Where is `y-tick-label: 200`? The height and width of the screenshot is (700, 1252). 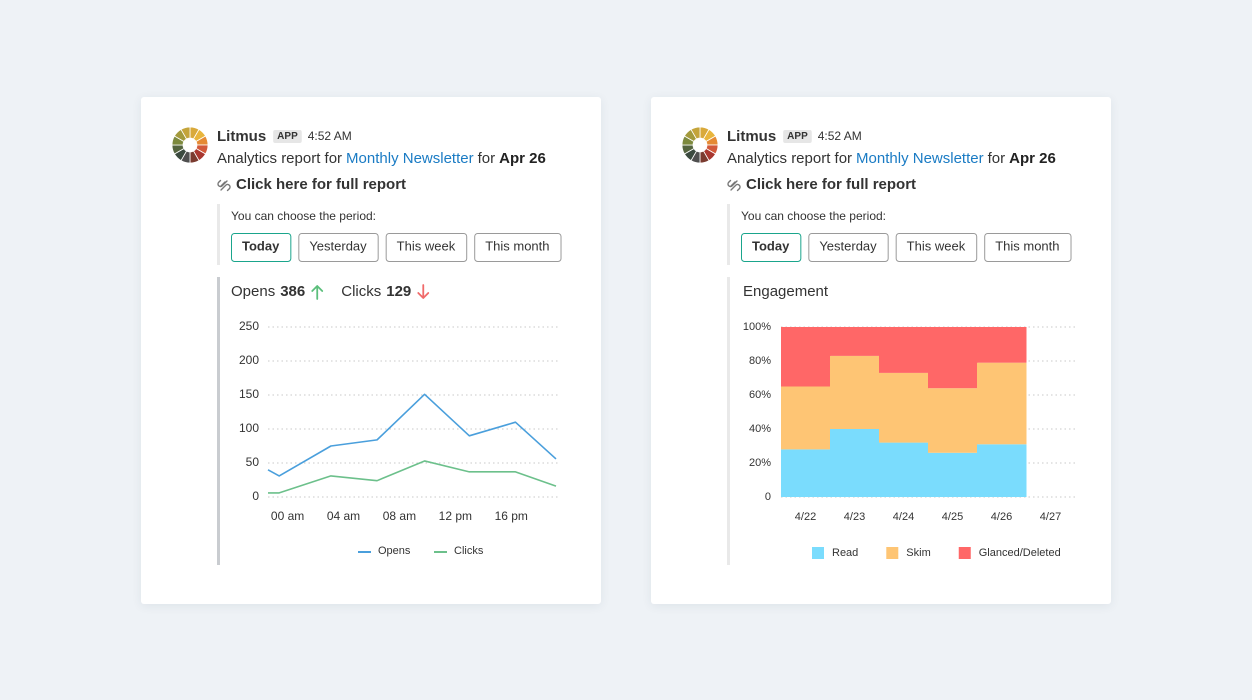
y-tick-label: 200 is located at coordinates (249, 360).